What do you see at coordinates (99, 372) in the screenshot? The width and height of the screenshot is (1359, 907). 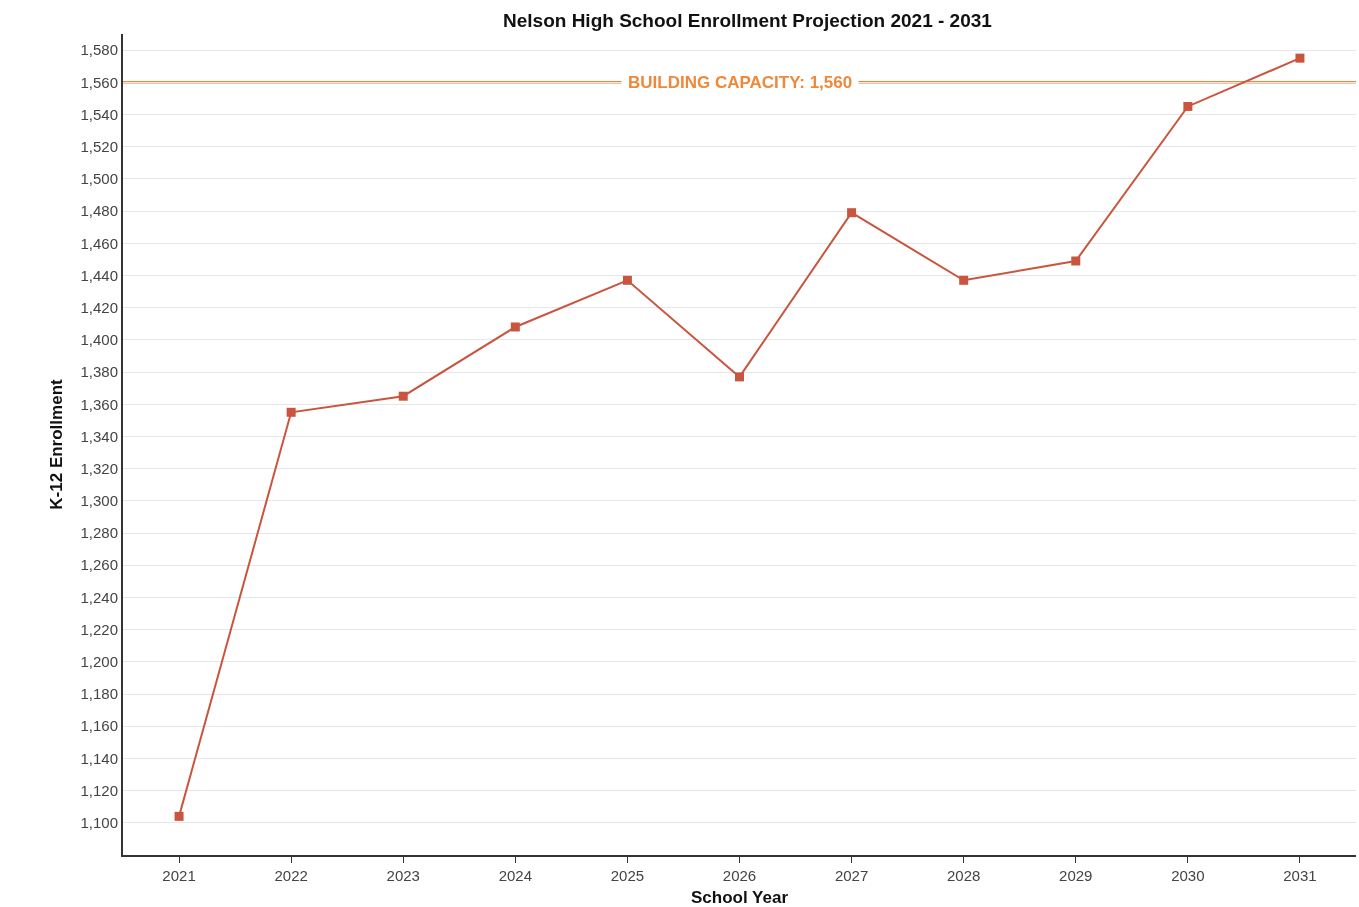 I see `y-tick-label: 1,380` at bounding box center [99, 372].